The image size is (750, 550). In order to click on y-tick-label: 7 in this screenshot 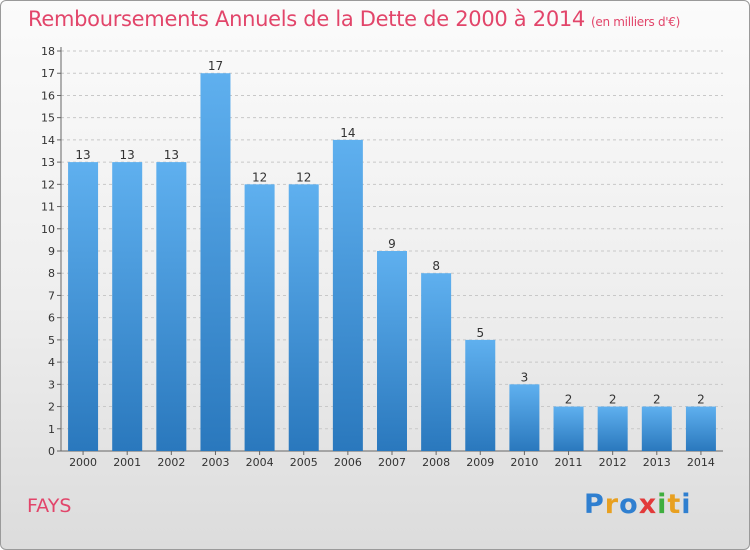, I will do `click(51, 295)`.